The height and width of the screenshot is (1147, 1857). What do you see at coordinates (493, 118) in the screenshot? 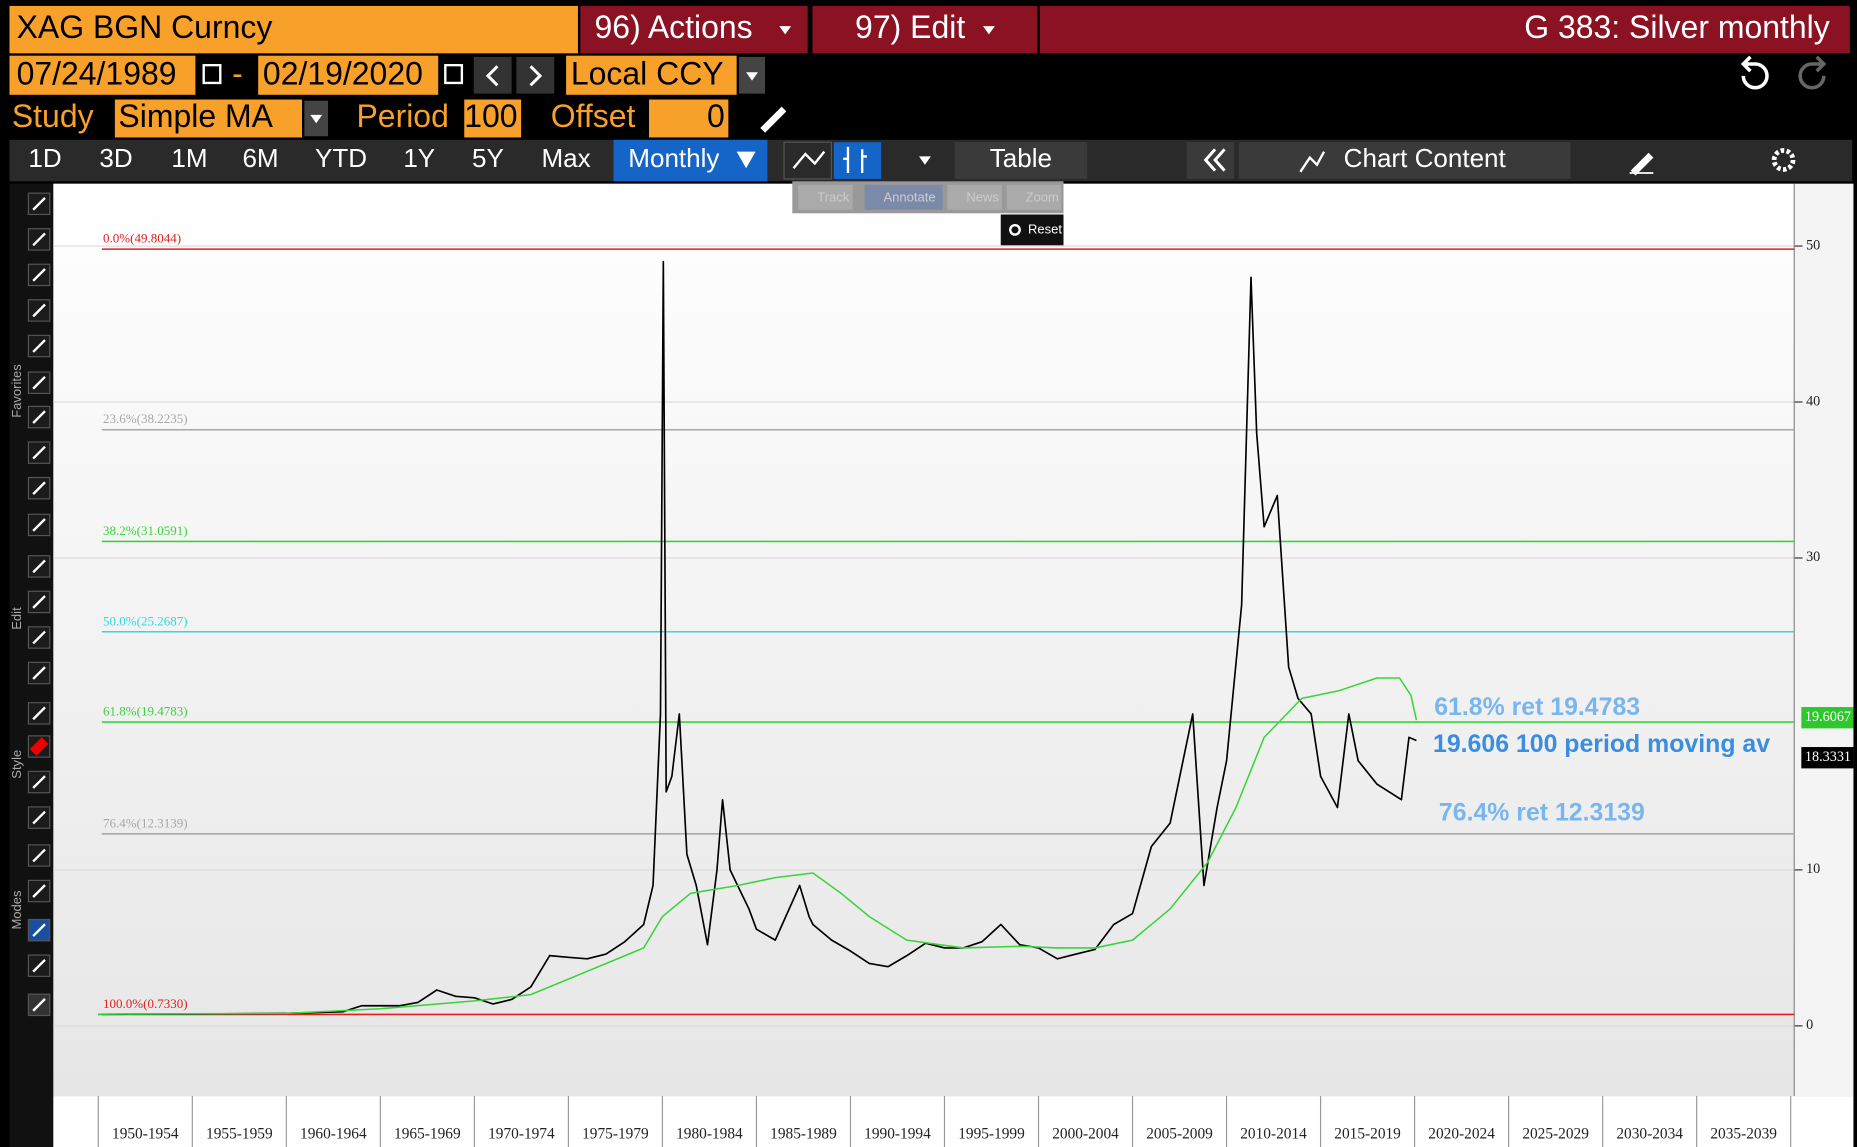
I see `period-box` at bounding box center [493, 118].